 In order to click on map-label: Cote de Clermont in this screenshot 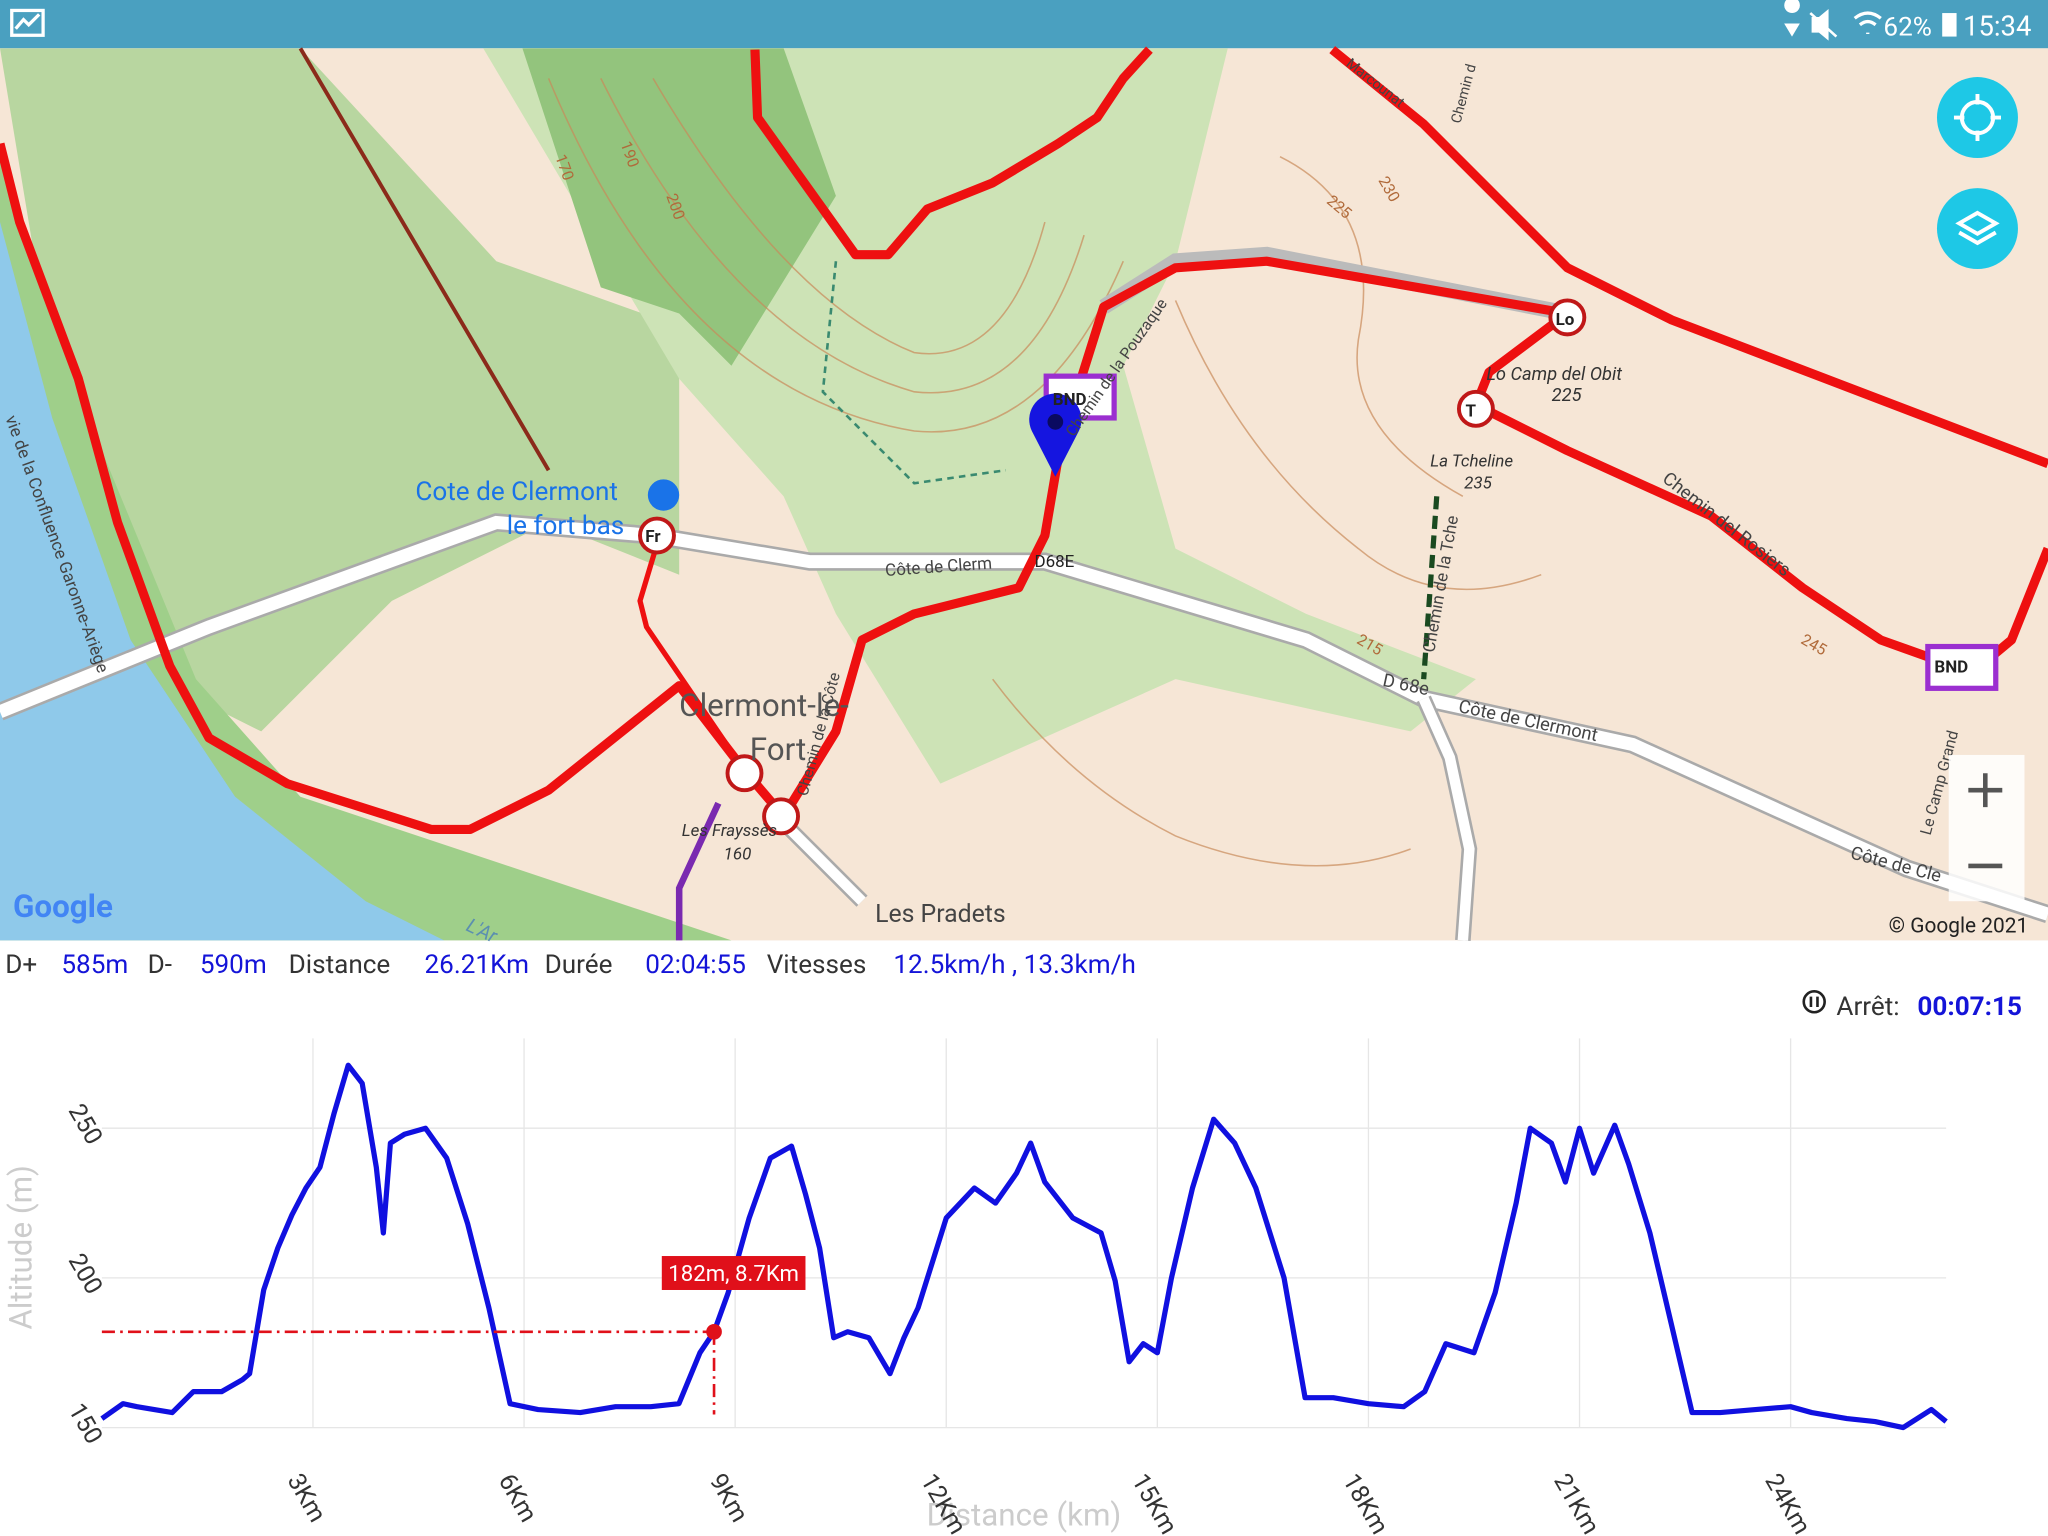, I will do `click(516, 492)`.